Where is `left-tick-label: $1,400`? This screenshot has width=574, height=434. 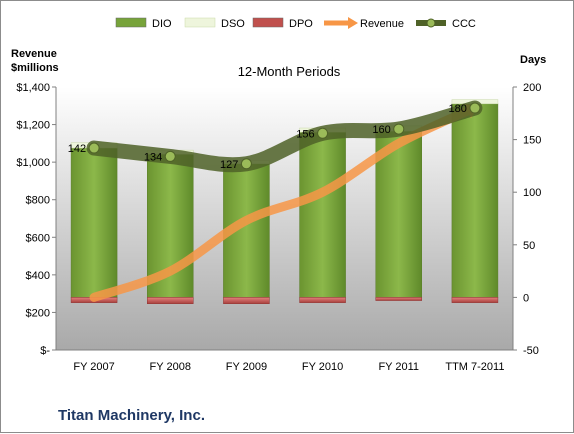 left-tick-label: $1,400 is located at coordinates (33, 88).